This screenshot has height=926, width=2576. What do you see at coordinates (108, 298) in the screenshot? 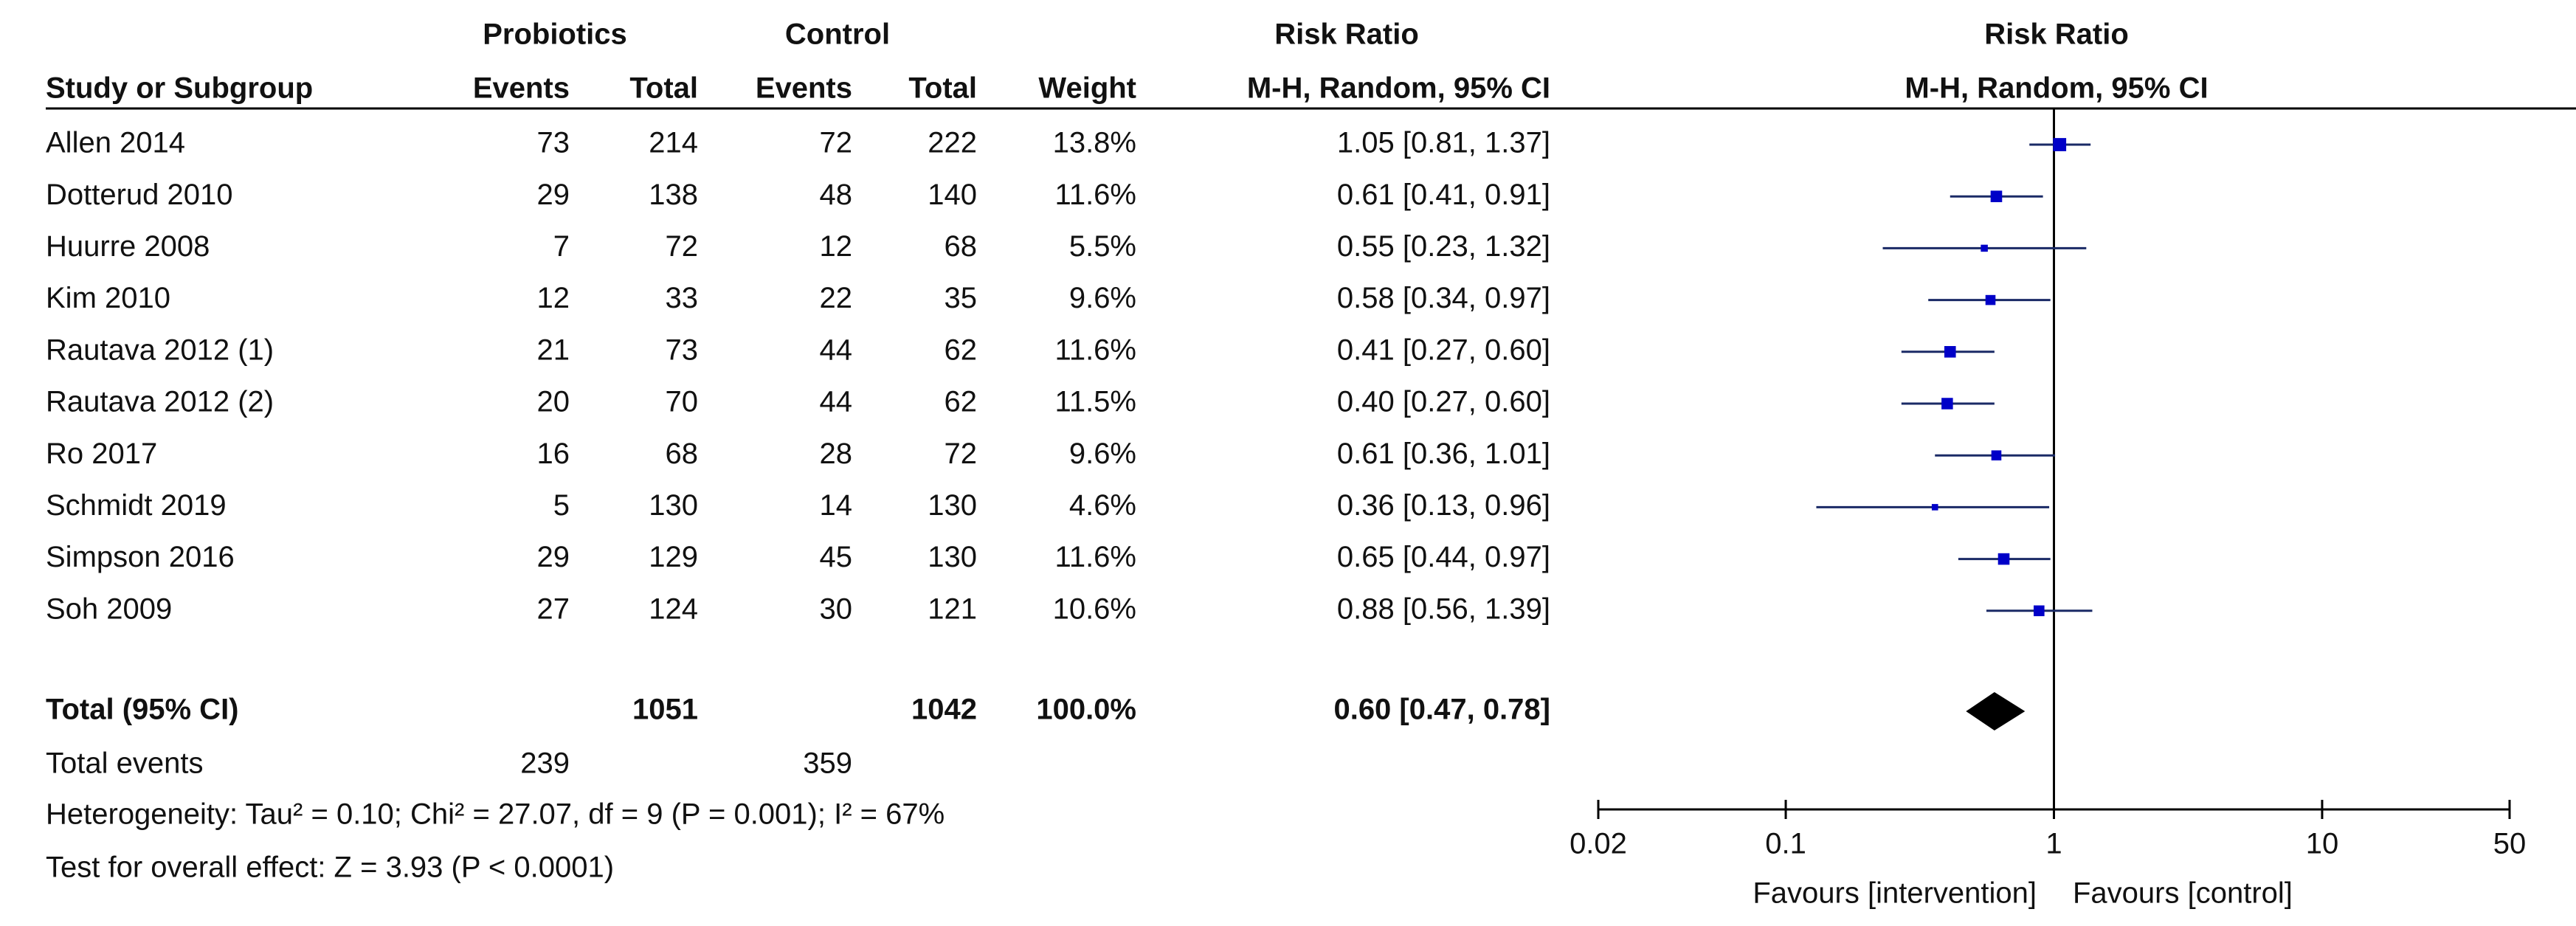
I see `table-cell: Kim 2010` at bounding box center [108, 298].